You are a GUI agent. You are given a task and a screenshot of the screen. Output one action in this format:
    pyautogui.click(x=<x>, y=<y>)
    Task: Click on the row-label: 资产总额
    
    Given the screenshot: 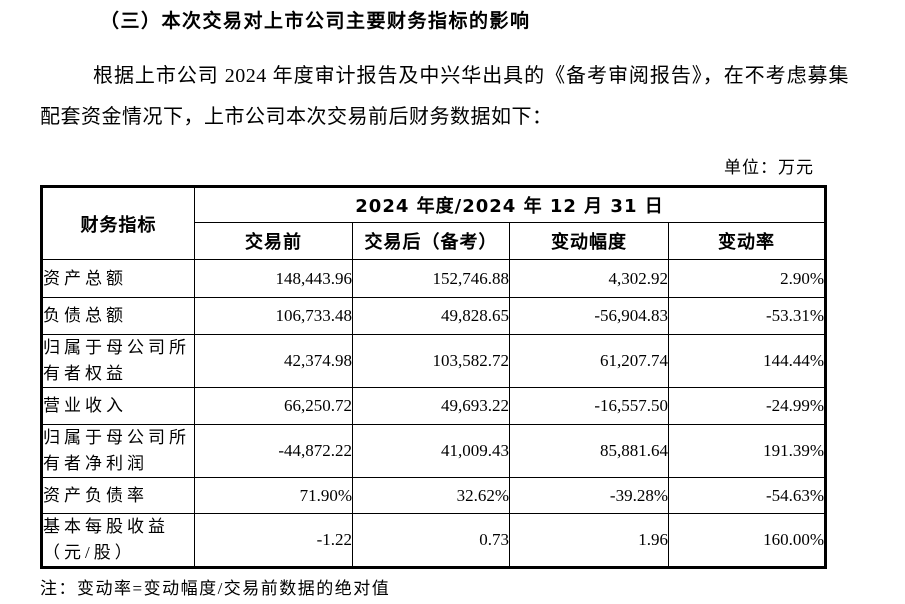 What is the action you would take?
    pyautogui.click(x=118, y=278)
    